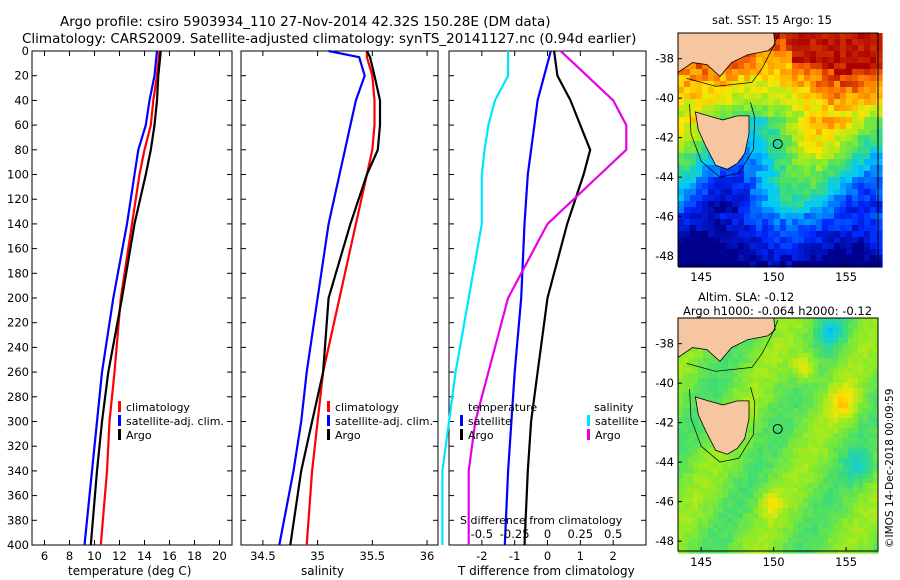  I want to click on salinity-legend: climatology satellite-adj. clim. Argo, so click(380, 421).